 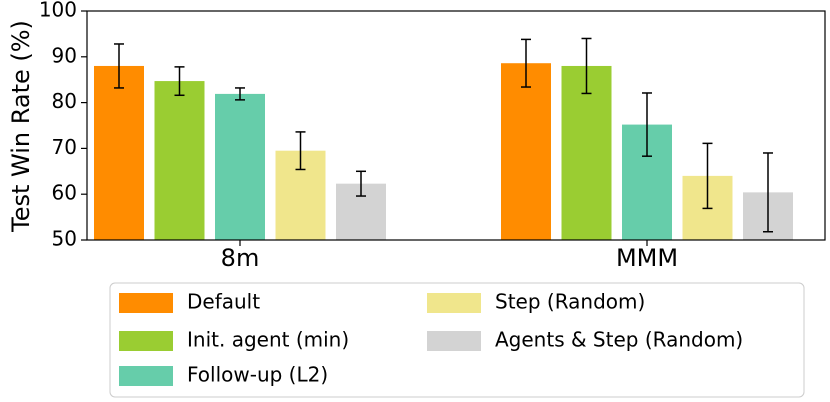 I want to click on y-axis-label: Test Win Rate (%), so click(x=21, y=126).